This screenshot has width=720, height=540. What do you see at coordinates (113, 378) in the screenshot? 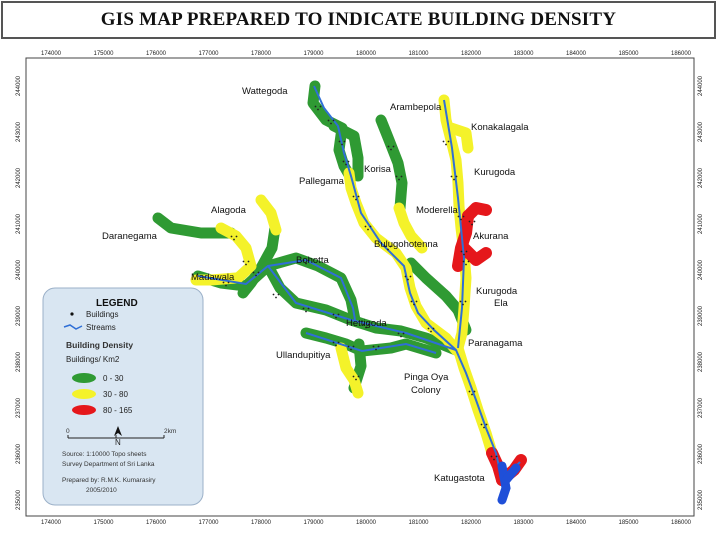
I see `legend-class-low: 0 - 30` at bounding box center [113, 378].